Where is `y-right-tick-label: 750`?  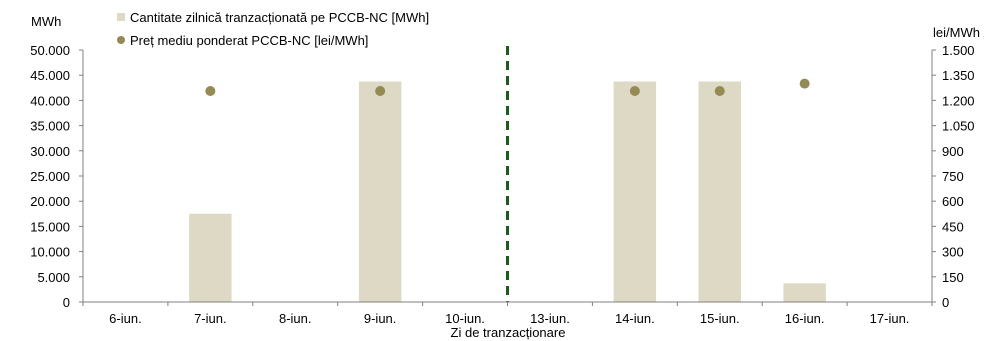
y-right-tick-label: 750 is located at coordinates (953, 176).